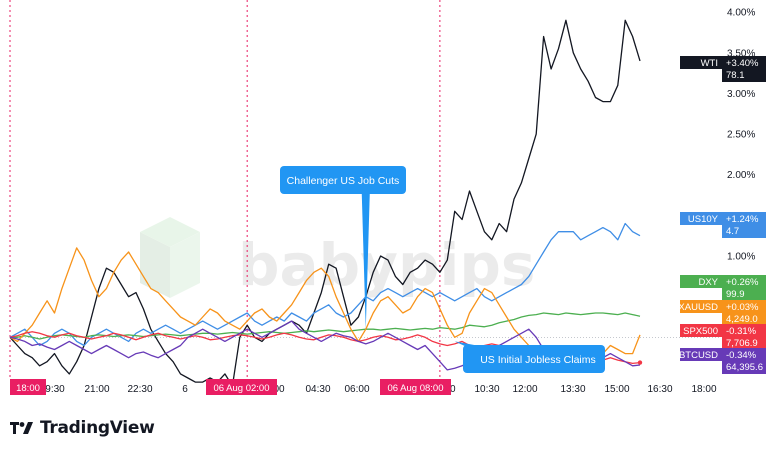 This screenshot has width=780, height=452. I want to click on x-tick-label: 18:00, so click(703, 389).